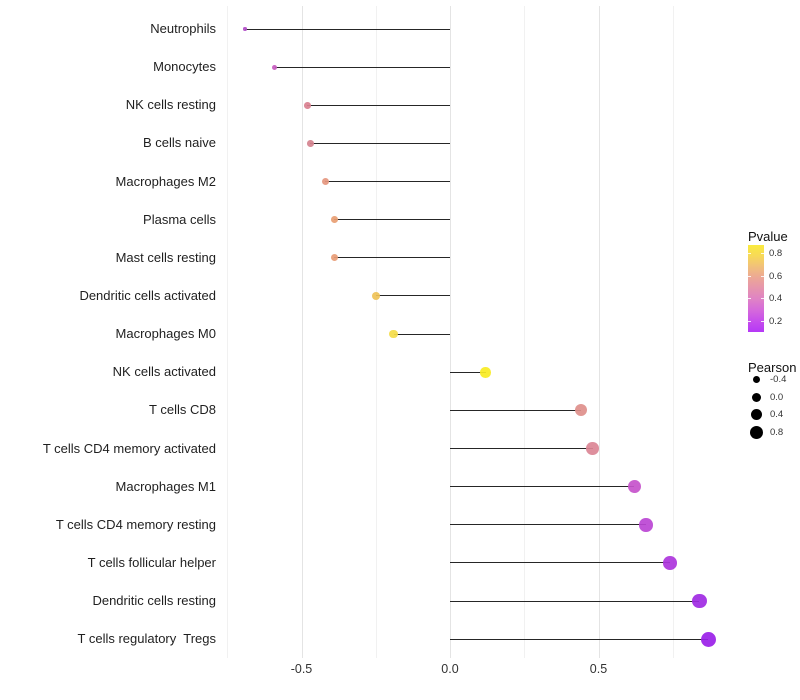 The width and height of the screenshot is (800, 700). Describe the element at coordinates (777, 414) in the screenshot. I see `pearson-size-label: 0.4` at that location.